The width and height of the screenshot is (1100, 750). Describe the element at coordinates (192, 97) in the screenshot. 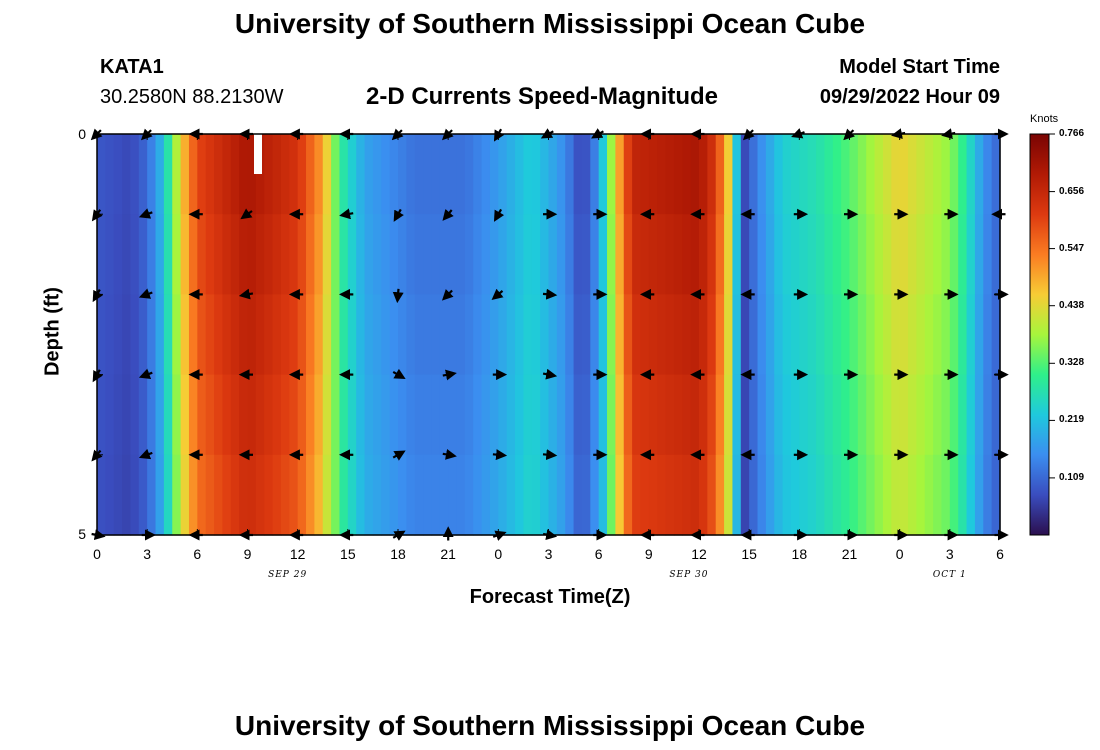

I see `station-coordinates: 30.2580N 88.2130W` at that location.